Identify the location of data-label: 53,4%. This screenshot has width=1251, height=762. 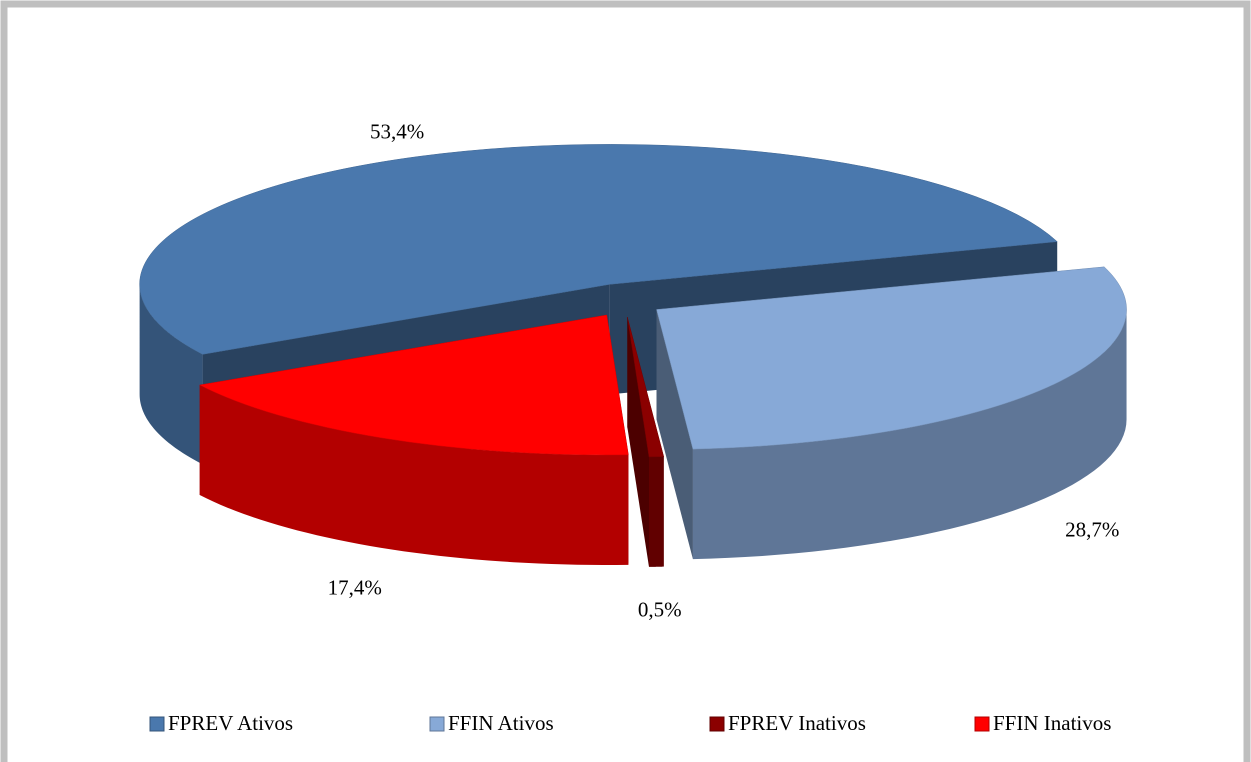
(397, 131).